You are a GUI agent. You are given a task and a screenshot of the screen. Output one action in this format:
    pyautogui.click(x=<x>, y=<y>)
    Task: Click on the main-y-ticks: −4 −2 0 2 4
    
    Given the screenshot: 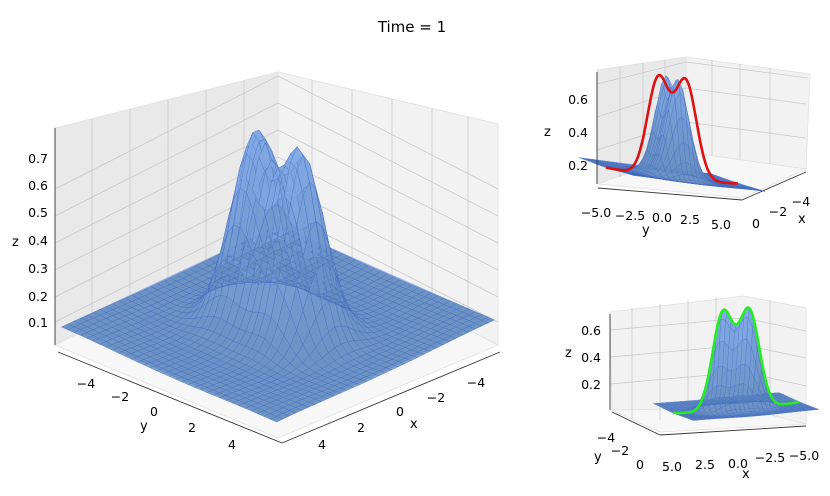 What is the action you would take?
    pyautogui.click(x=156, y=414)
    